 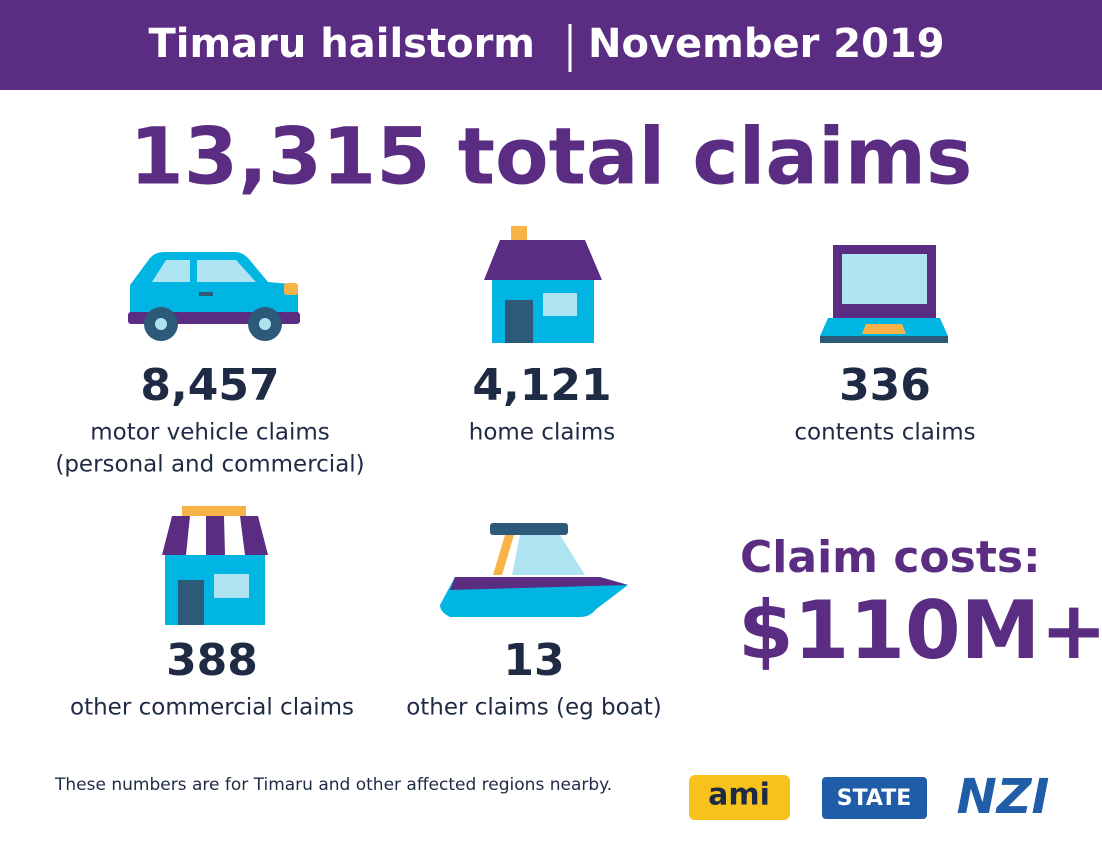 I want to click on state-text: STATE, so click(x=874, y=798).